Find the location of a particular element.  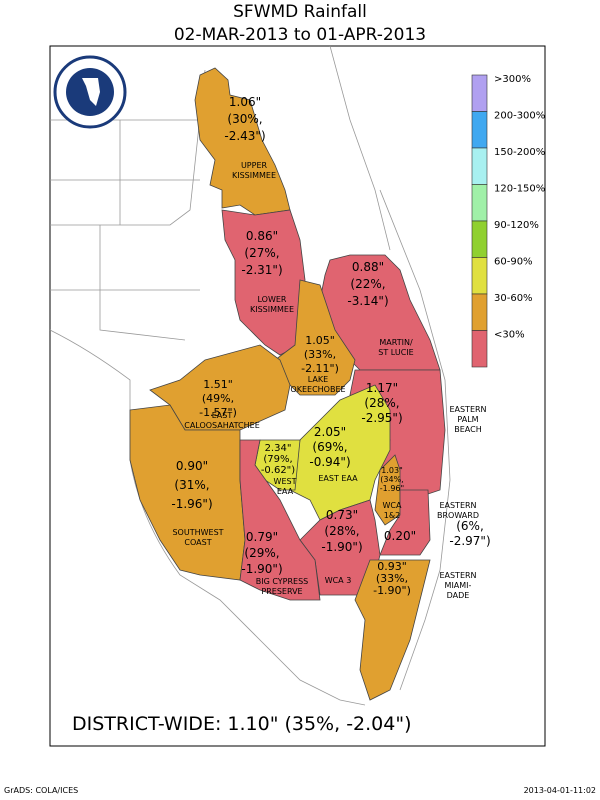

region-name: EAA is located at coordinates (285, 491).